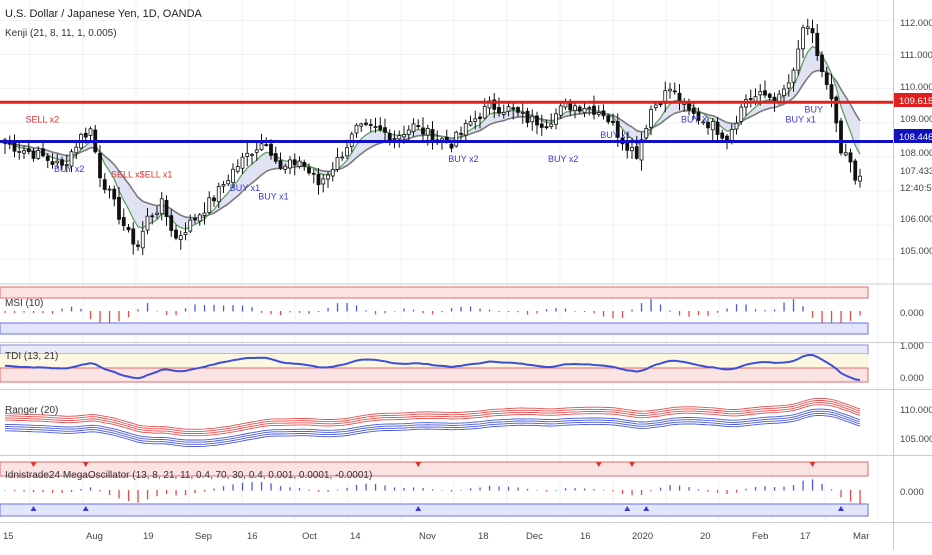 The image size is (932, 555). What do you see at coordinates (434, 469) in the screenshot?
I see `mega-upper-zone` at bounding box center [434, 469].